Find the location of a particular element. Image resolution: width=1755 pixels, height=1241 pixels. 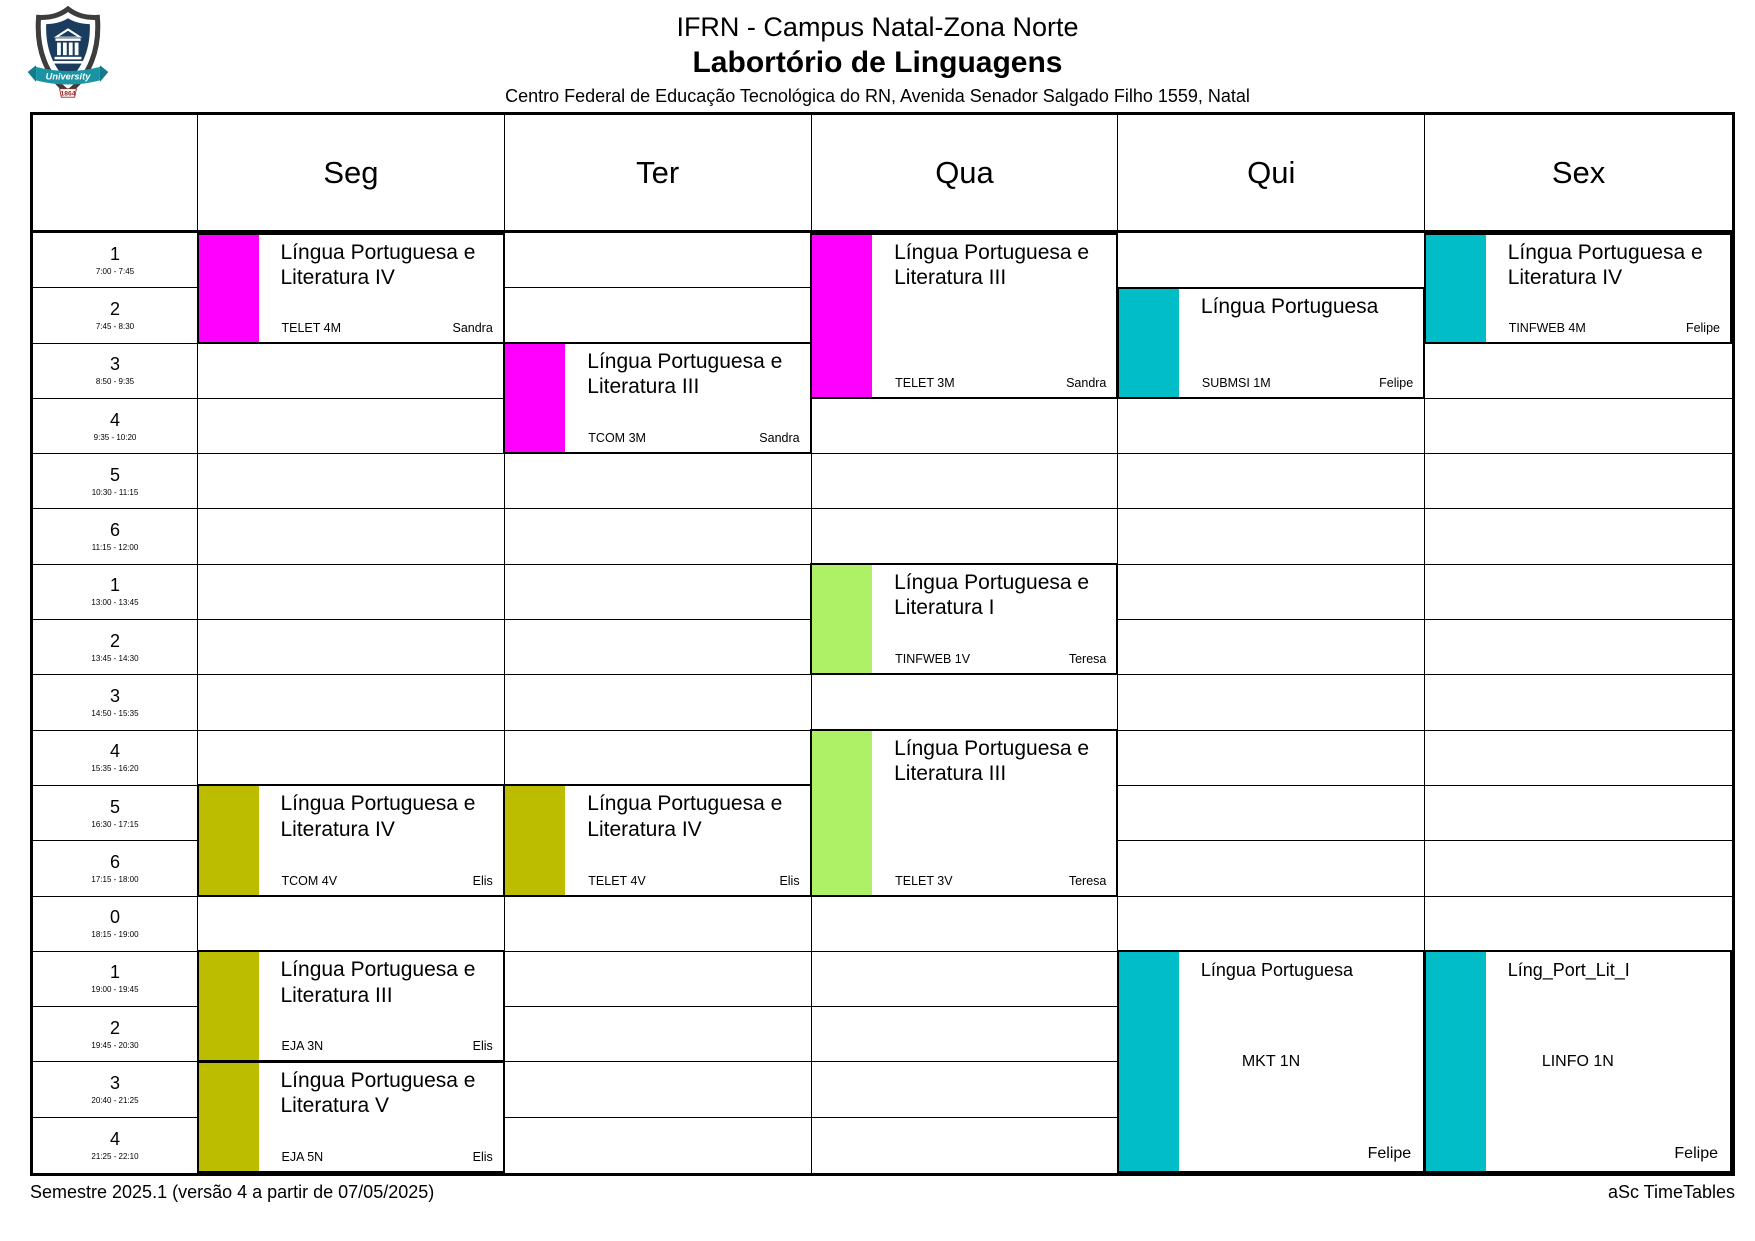

lesson-bottom-row: TCOM 4V Elis is located at coordinates (387, 881).